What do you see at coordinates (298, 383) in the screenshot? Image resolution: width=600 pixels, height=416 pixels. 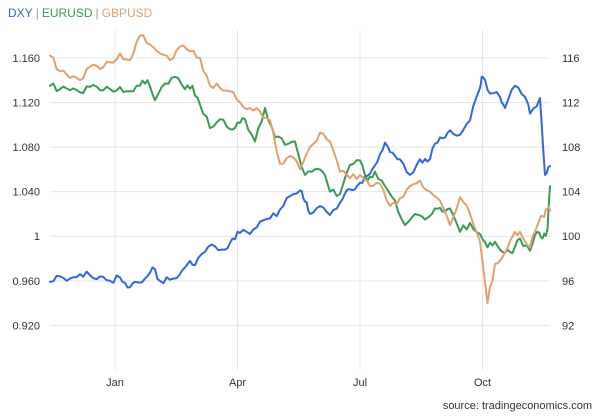 I see `x-axis: Jan Apr Jul Oct` at bounding box center [298, 383].